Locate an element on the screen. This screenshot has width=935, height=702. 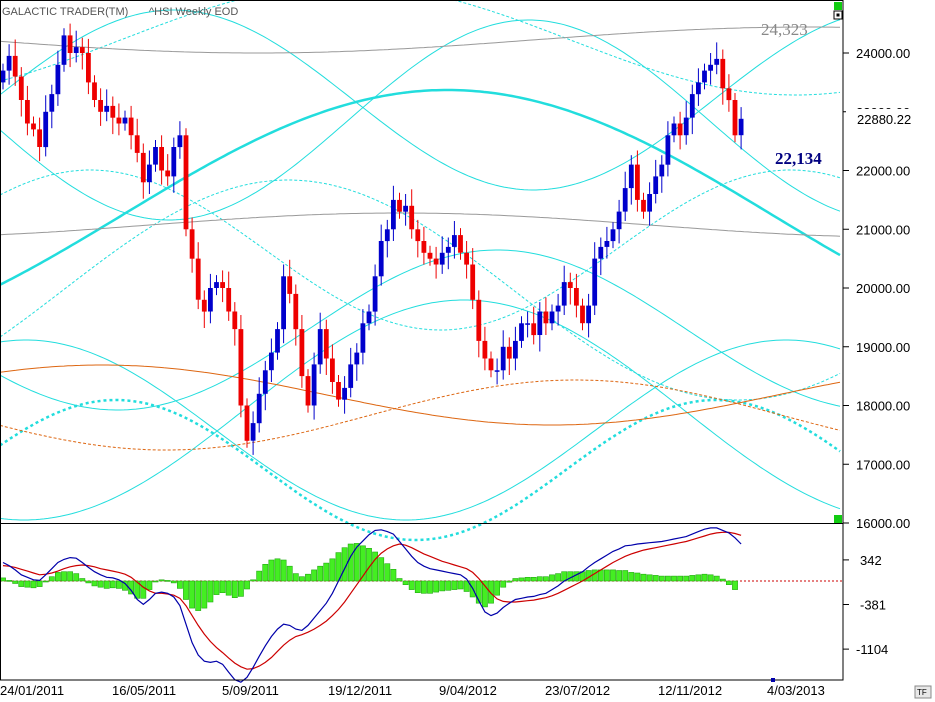
cycle-orange-solid is located at coordinates (420, 395).